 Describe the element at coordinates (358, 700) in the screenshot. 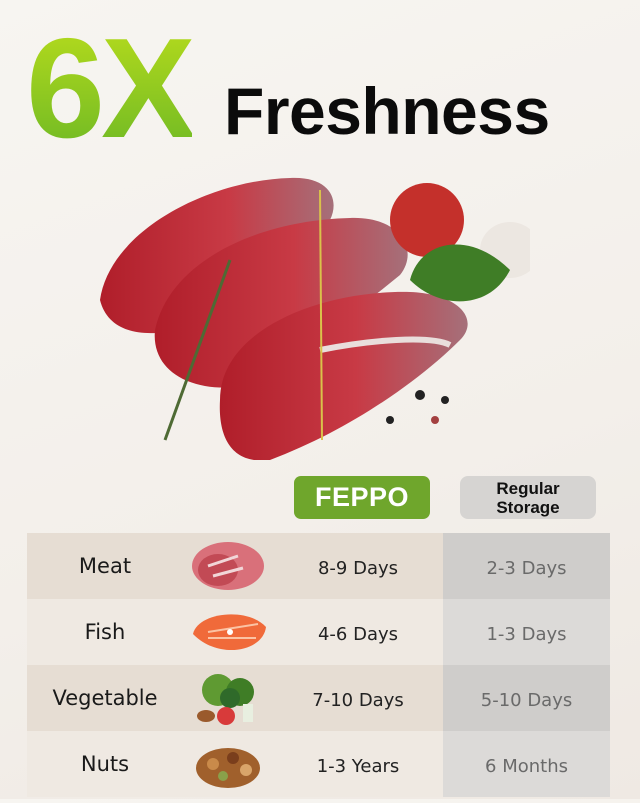

I see `feppo-duration: 7-10 Days` at that location.